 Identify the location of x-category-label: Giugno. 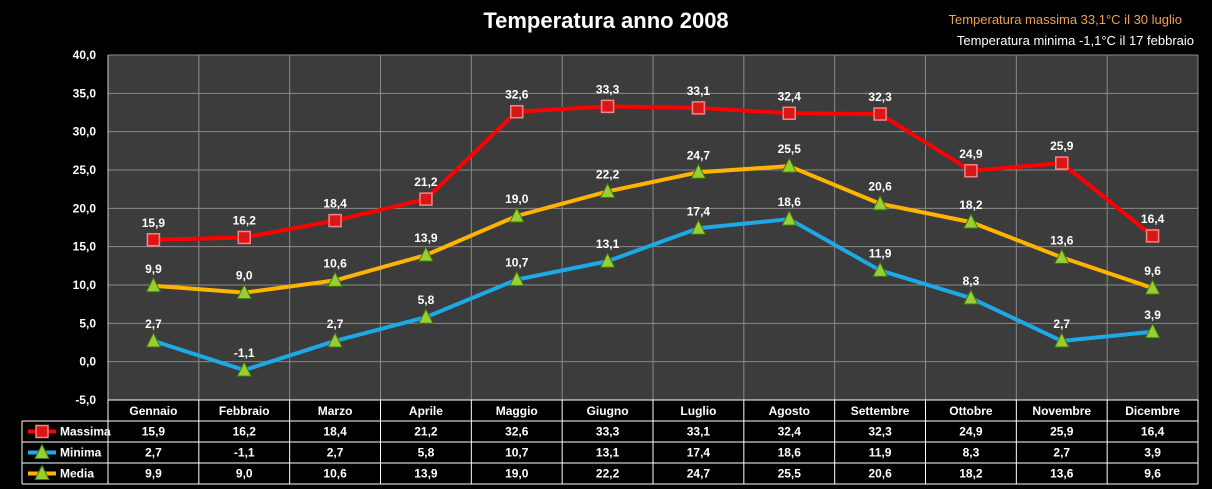
(608, 411).